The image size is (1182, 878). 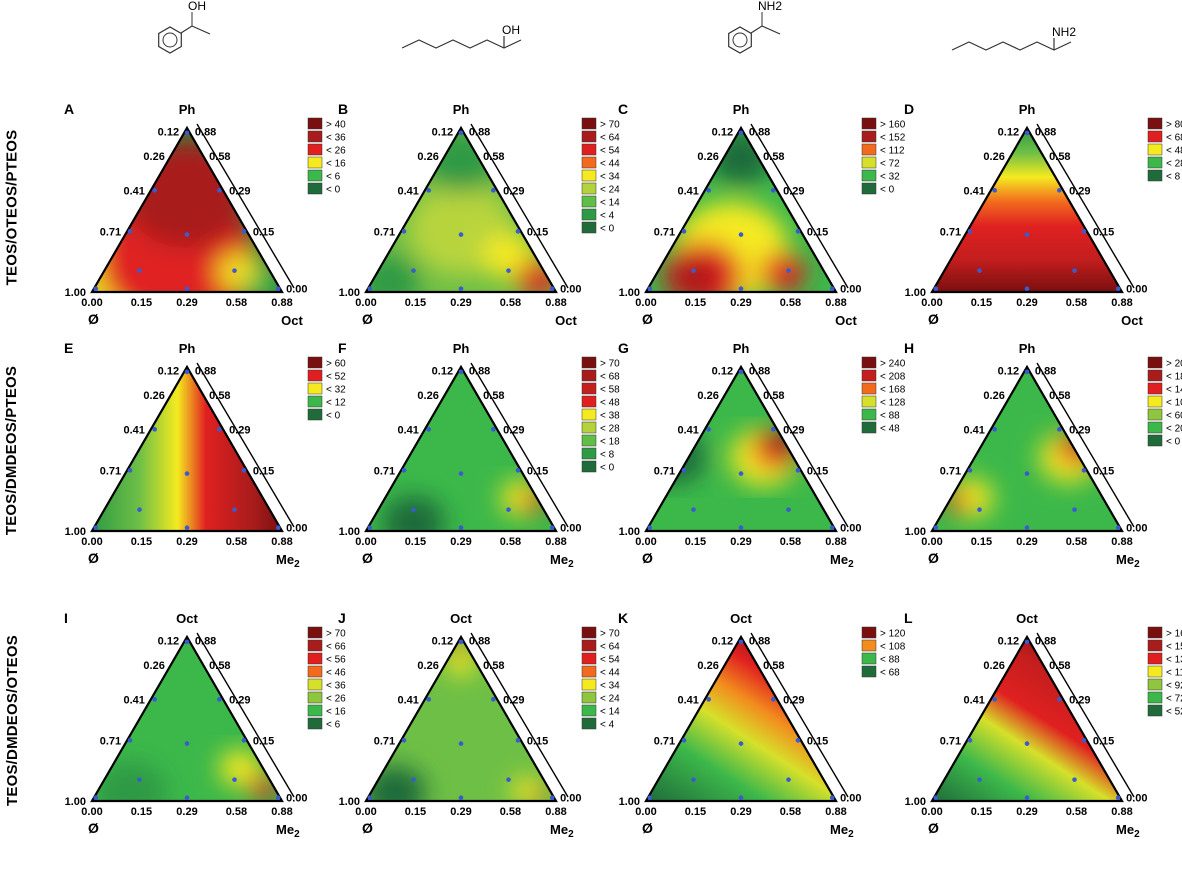 What do you see at coordinates (765, 30) in the screenshot?
I see `bond-line` at bounding box center [765, 30].